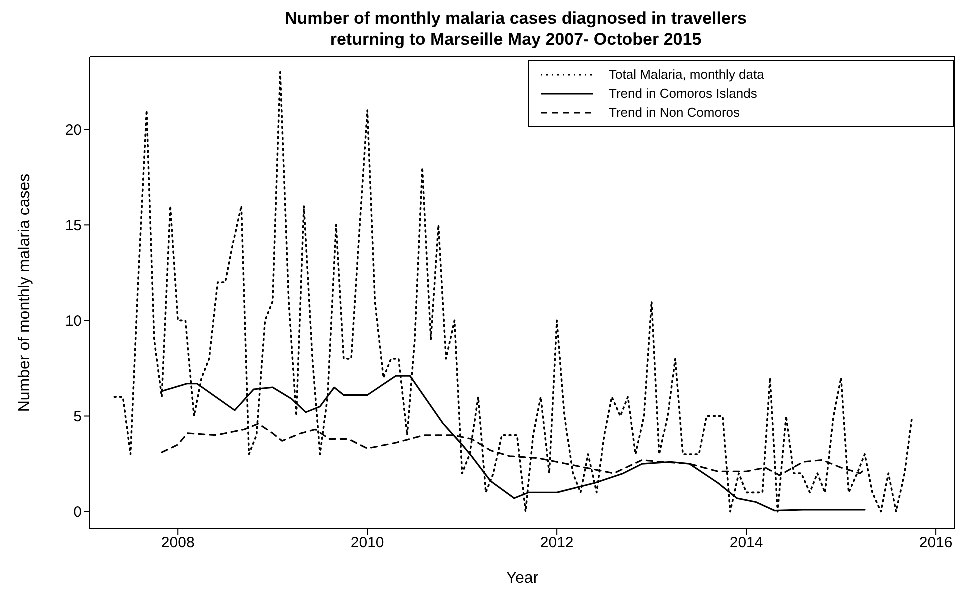 The width and height of the screenshot is (972, 600). Describe the element at coordinates (73, 321) in the screenshot. I see `y-tick-label: 10` at that location.